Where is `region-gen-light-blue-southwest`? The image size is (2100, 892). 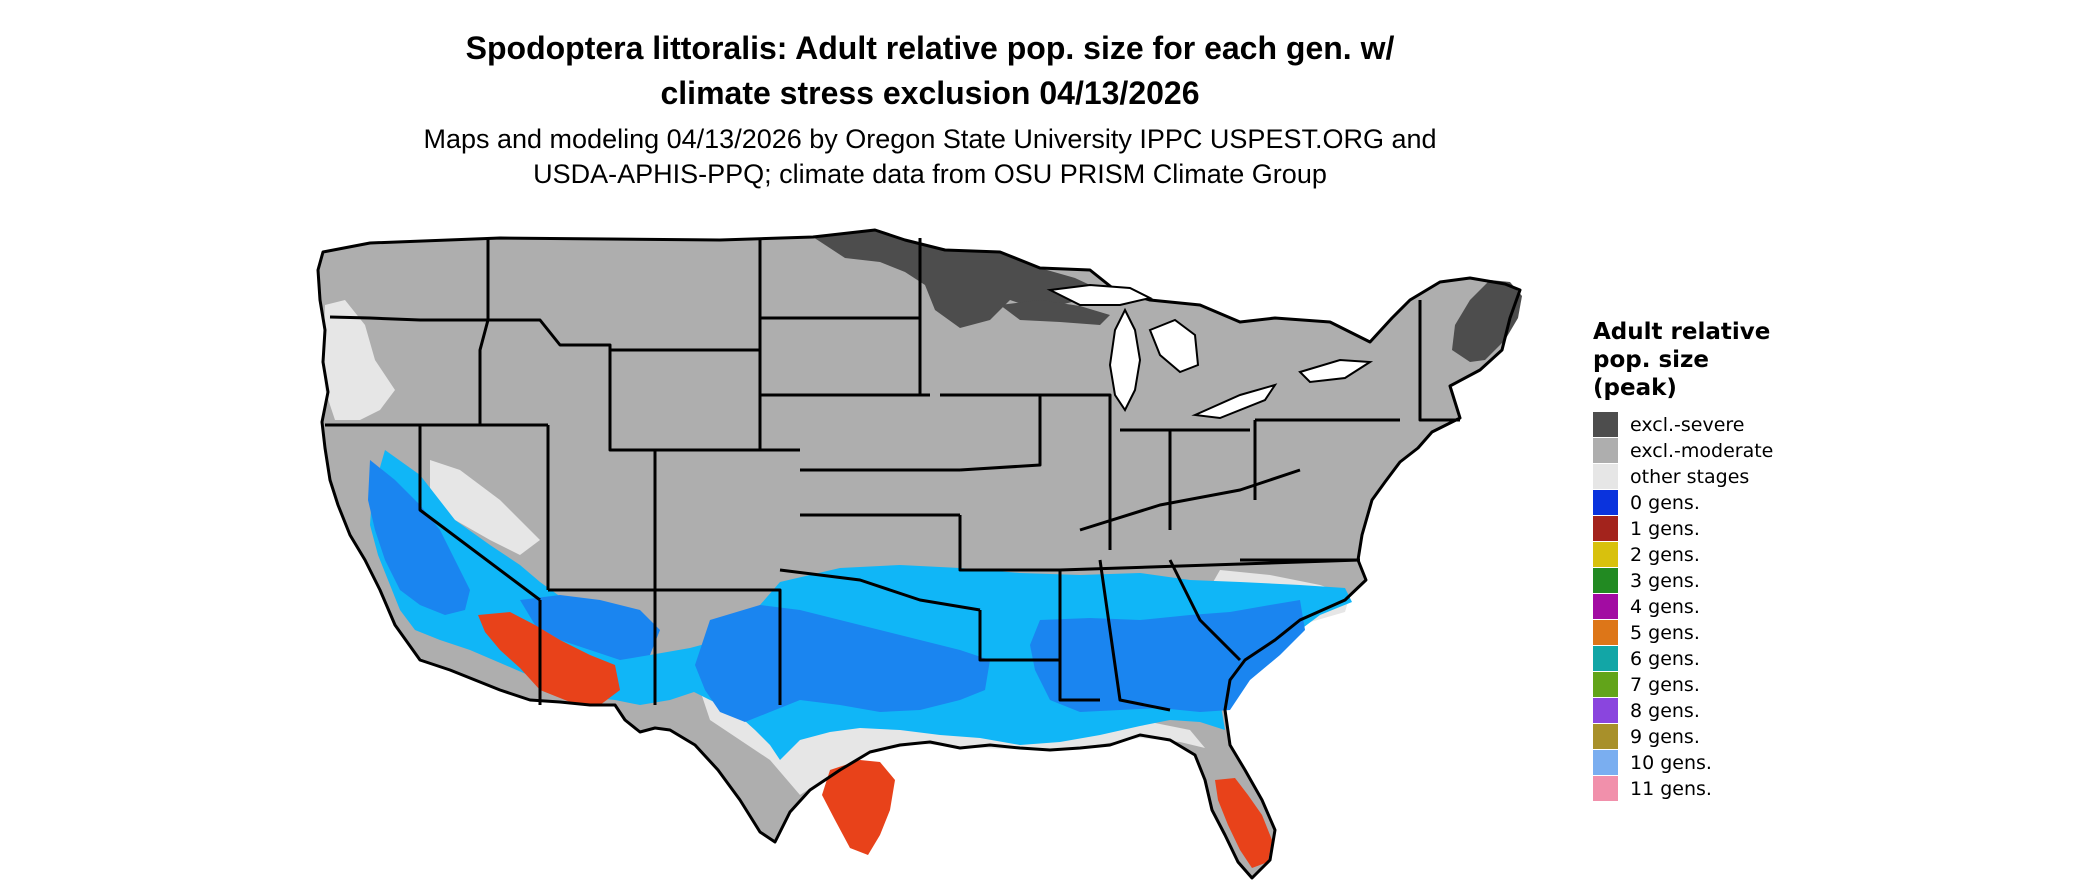
region-gen-light-blue-southwest is located at coordinates (565, 577).